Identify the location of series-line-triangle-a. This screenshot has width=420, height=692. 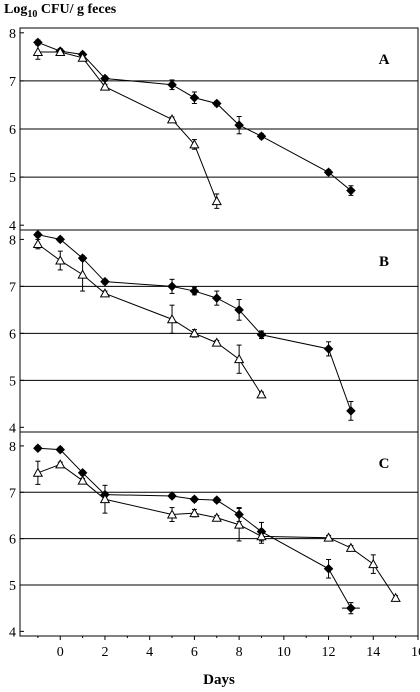
(127, 126).